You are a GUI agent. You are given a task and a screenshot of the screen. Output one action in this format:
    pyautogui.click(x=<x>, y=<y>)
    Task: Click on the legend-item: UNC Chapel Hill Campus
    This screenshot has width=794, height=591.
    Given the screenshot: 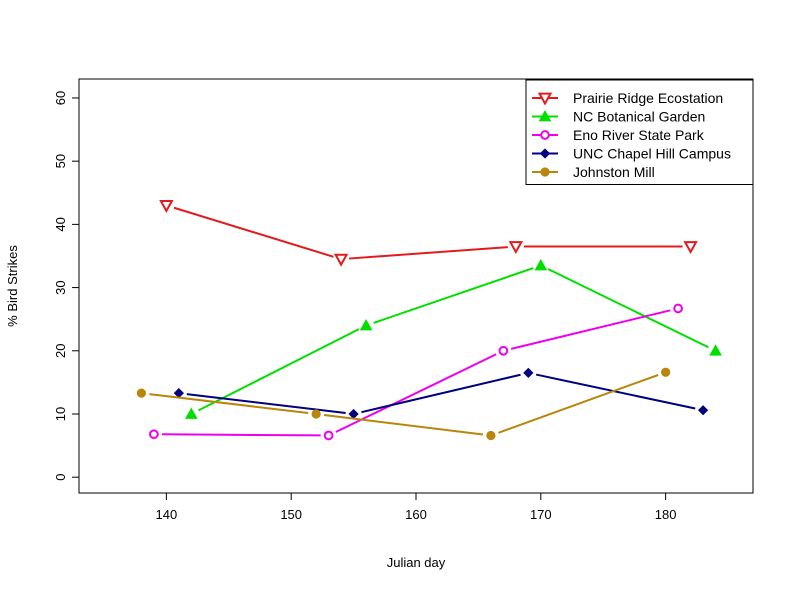 What is the action you would take?
    pyautogui.click(x=631, y=154)
    